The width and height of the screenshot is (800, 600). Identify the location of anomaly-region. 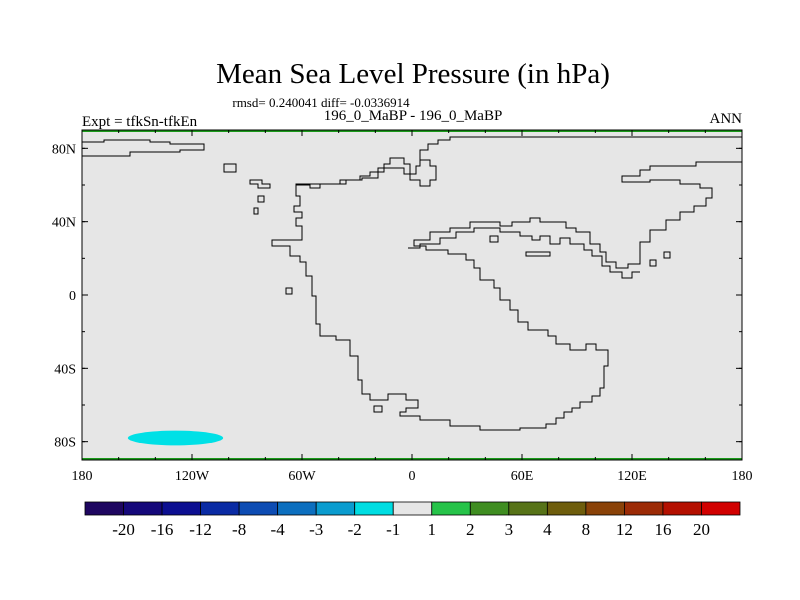
(175, 438).